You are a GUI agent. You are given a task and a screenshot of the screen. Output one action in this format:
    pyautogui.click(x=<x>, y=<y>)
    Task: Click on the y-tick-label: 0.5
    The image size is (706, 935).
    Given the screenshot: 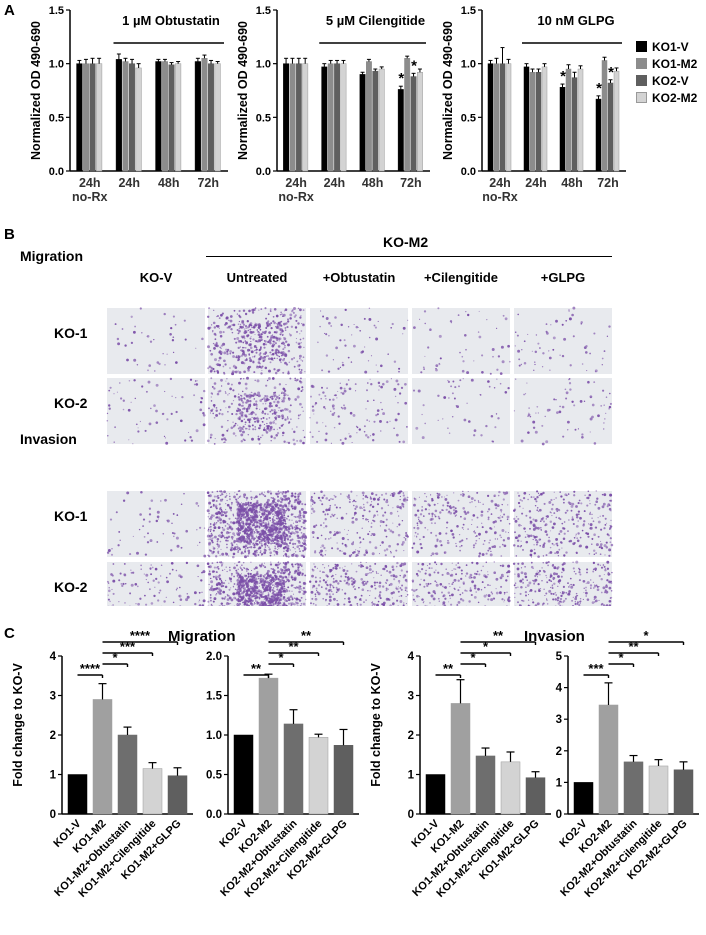 What is the action you would take?
    pyautogui.click(x=263, y=118)
    